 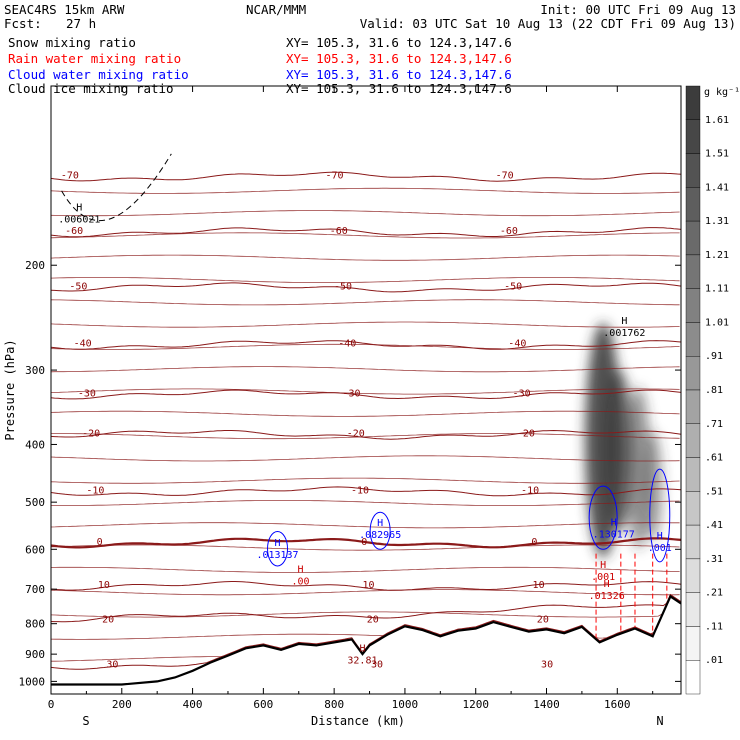 What do you see at coordinates (522, 394) in the screenshot?
I see `temp-contour-label--30-2: -30` at bounding box center [522, 394].